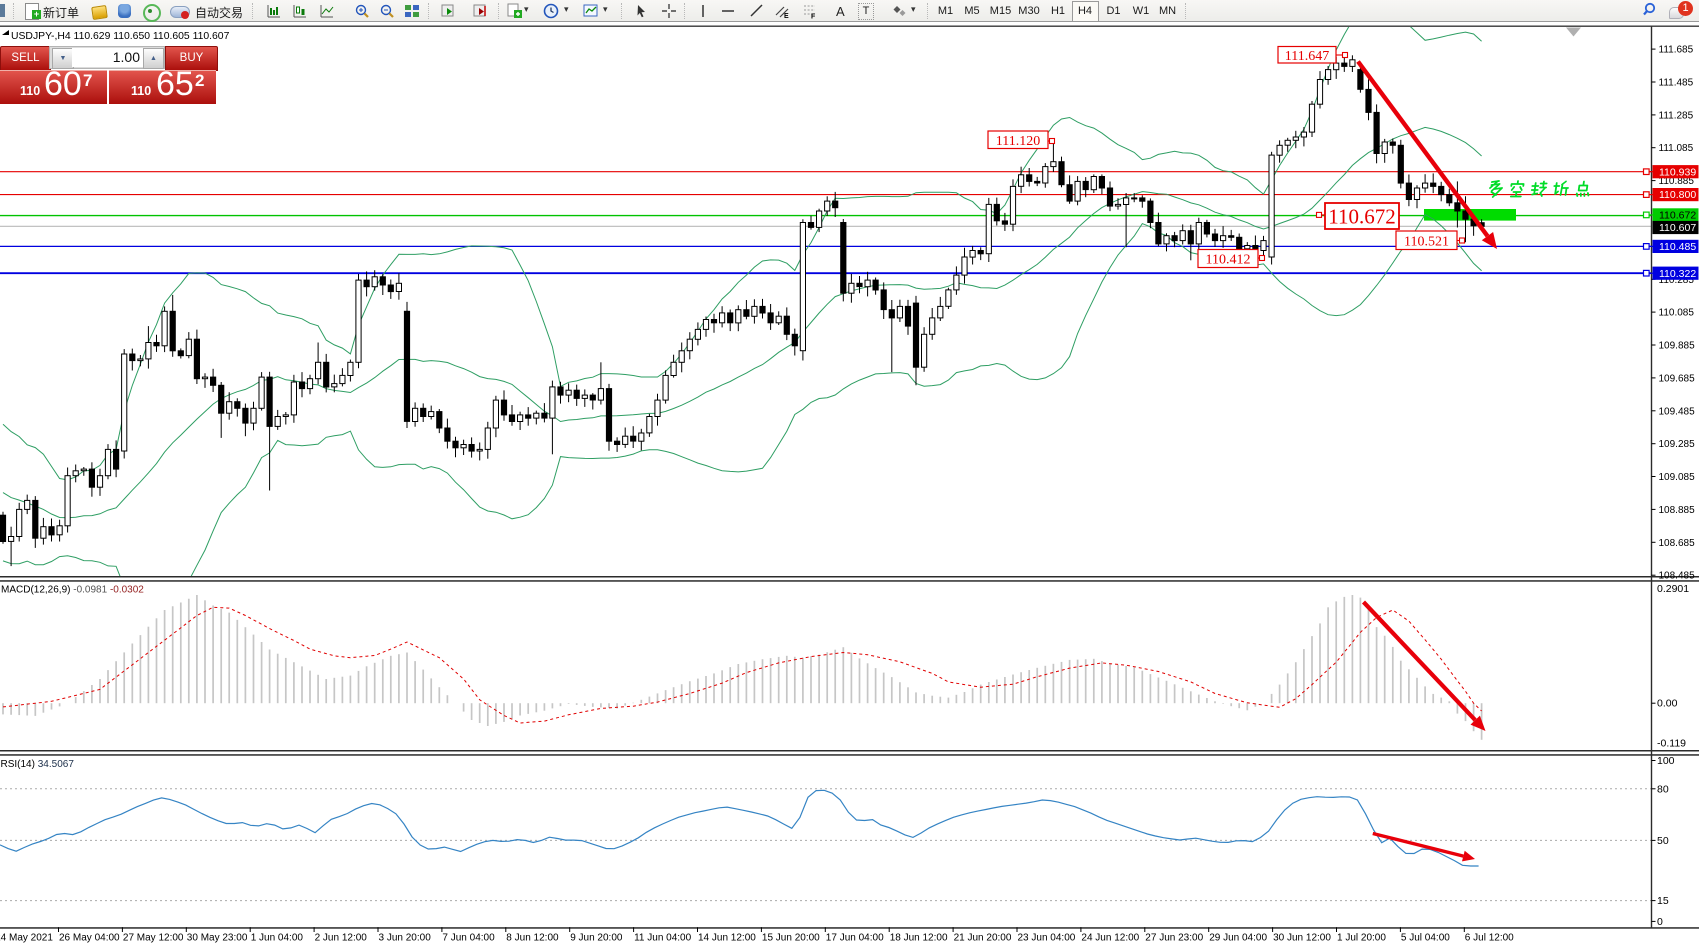 This screenshot has height=943, width=1699. What do you see at coordinates (341, 938) in the screenshot?
I see `svg-text: 2 Jun 12:00` at bounding box center [341, 938].